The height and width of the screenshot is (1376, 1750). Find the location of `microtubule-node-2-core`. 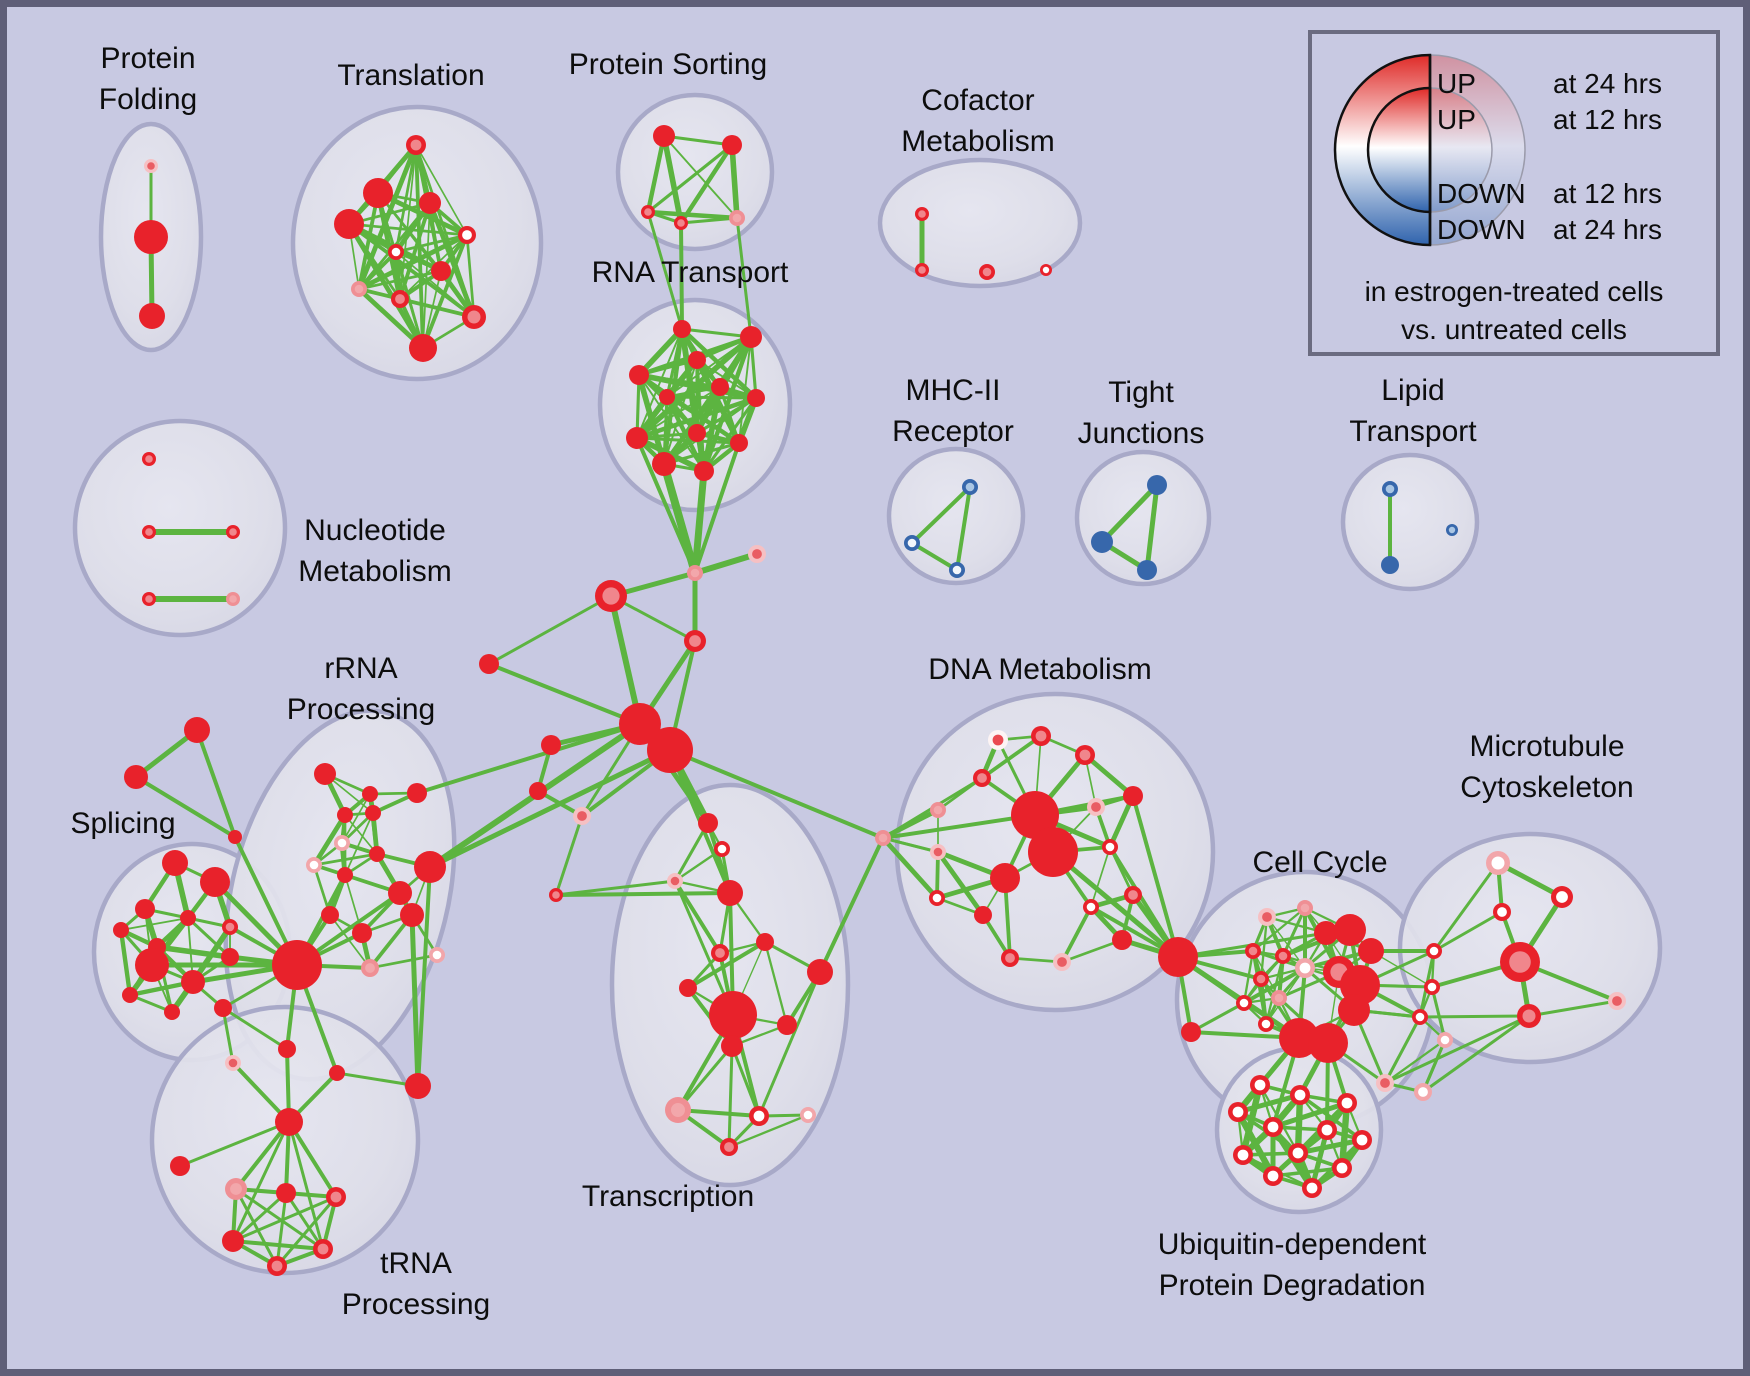

microtubule-node-2-core is located at coordinates (1502, 912).